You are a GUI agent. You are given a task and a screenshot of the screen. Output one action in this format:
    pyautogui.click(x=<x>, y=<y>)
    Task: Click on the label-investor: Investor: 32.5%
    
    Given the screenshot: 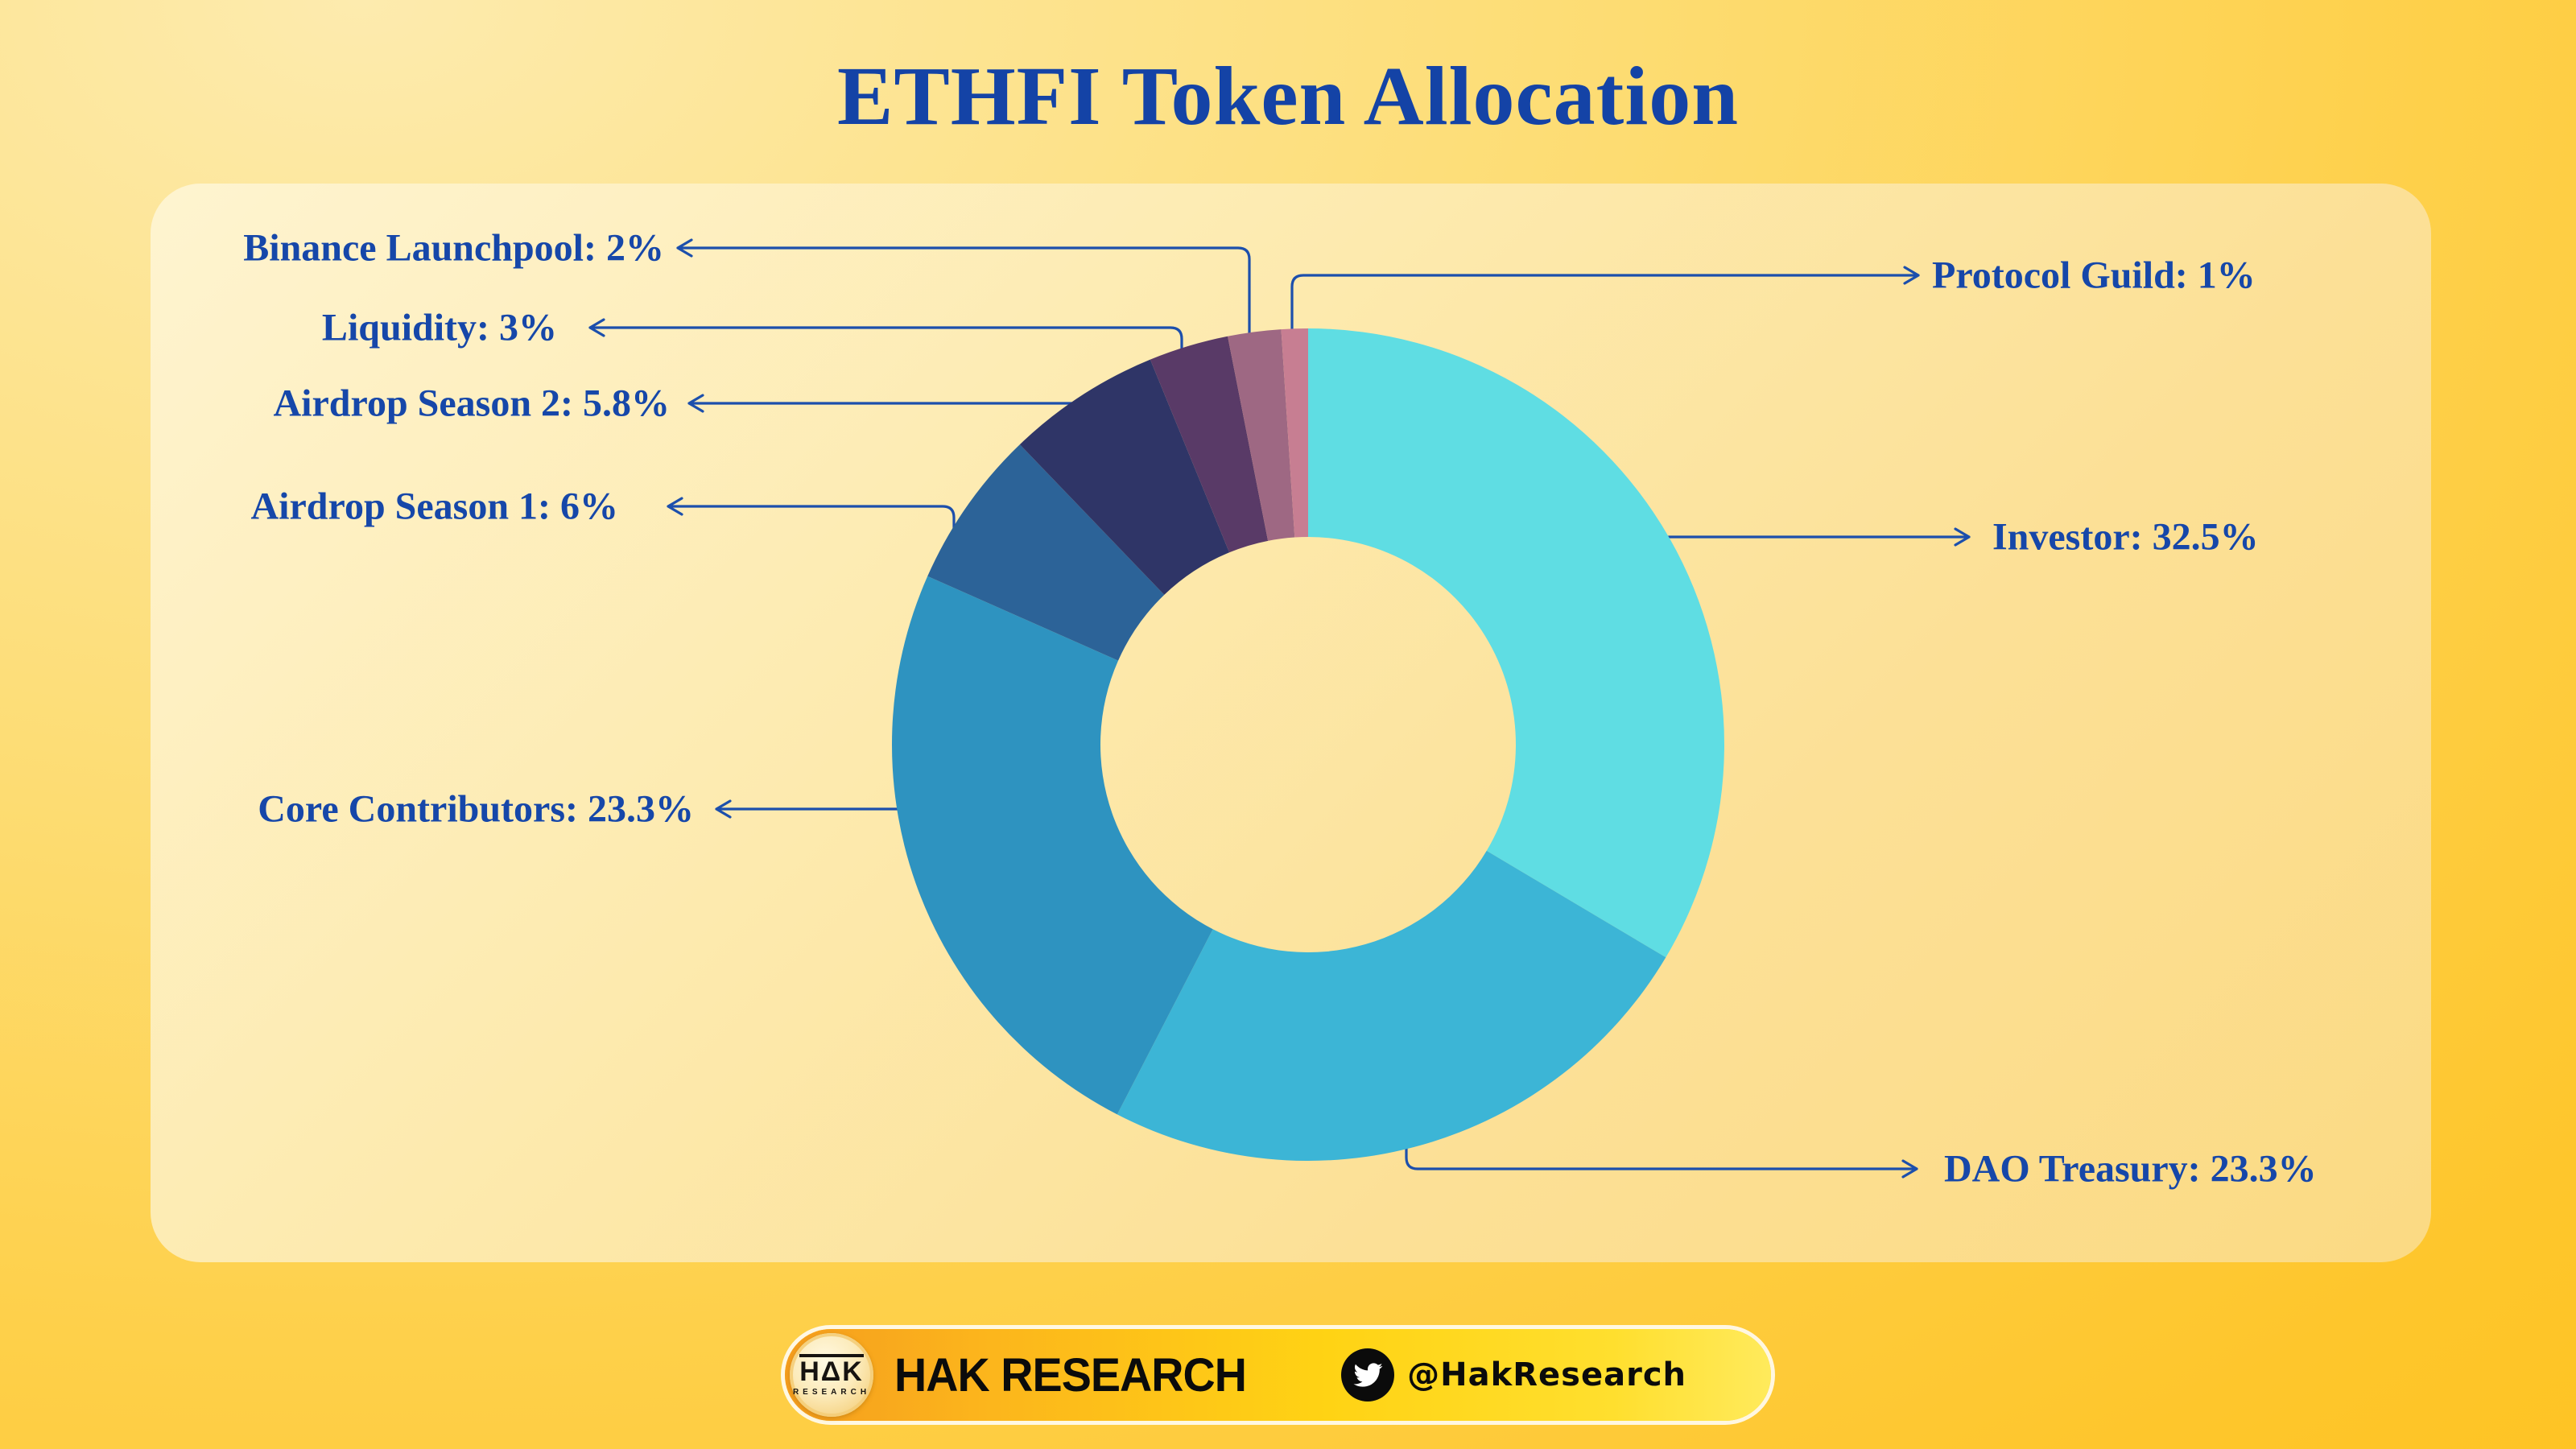 What is the action you would take?
    pyautogui.click(x=2125, y=537)
    